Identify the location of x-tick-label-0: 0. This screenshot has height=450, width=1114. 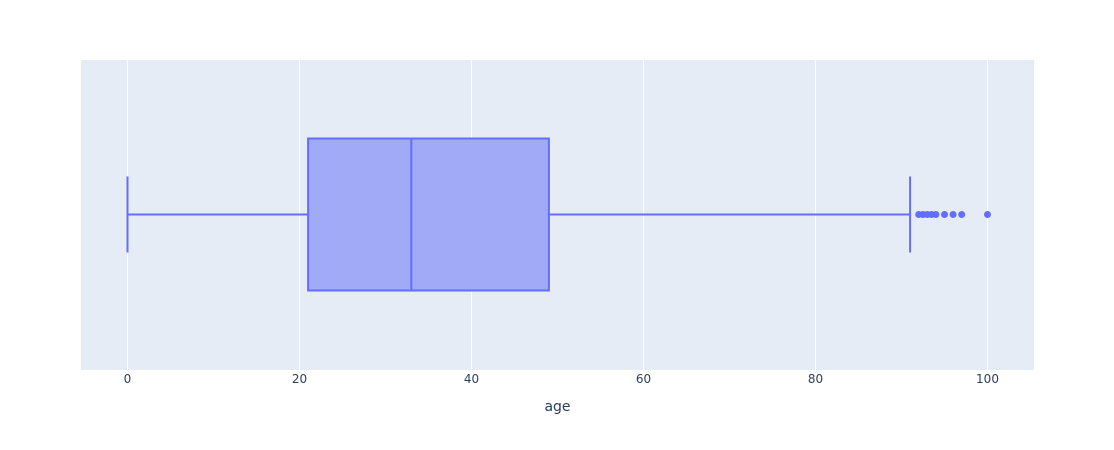
(128, 379).